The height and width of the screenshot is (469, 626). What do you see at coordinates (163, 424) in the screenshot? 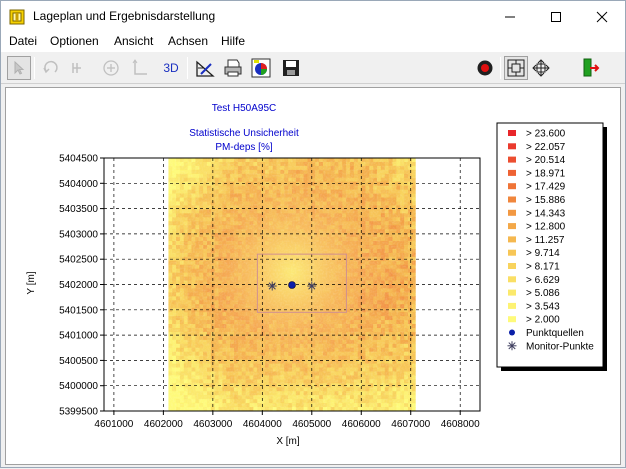
I see `x-tick-label: 4602000` at bounding box center [163, 424].